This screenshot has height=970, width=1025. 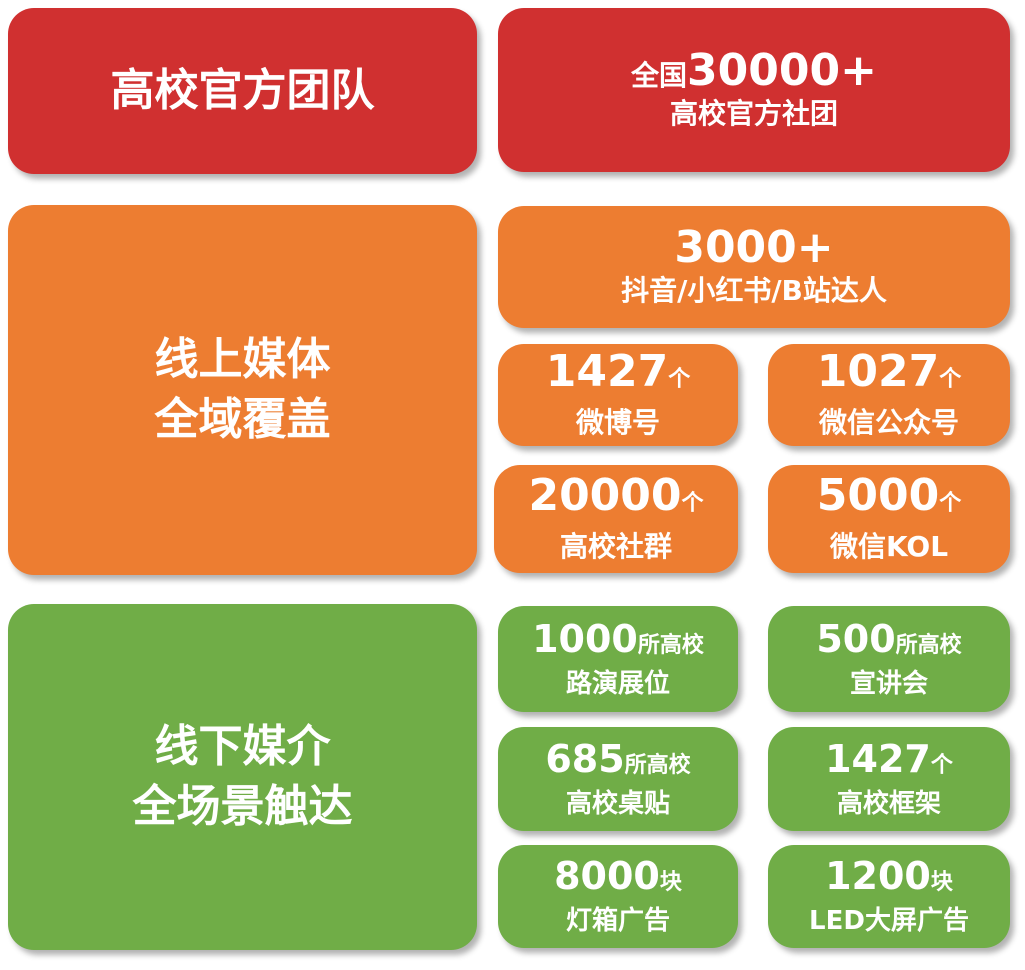 What do you see at coordinates (242, 419) in the screenshot?
I see `online-title-line2: 全域覆盖` at bounding box center [242, 419].